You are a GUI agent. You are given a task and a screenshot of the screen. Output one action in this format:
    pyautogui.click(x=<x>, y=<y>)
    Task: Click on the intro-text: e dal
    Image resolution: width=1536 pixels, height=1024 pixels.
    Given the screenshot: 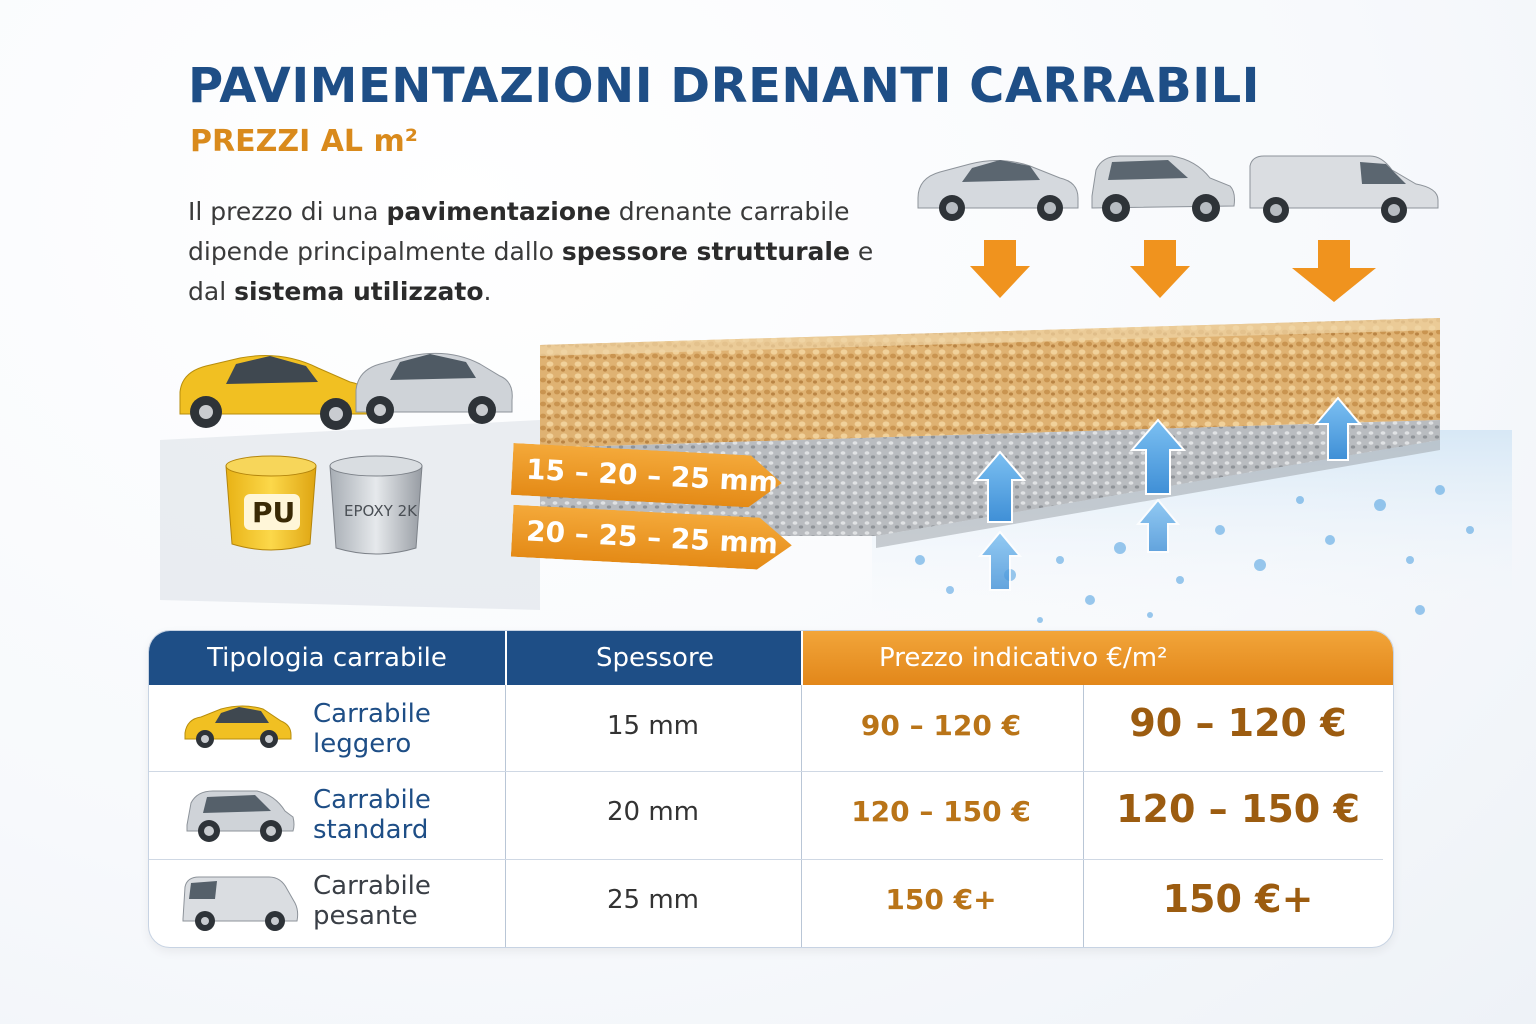 What is the action you would take?
    pyautogui.click(x=531, y=271)
    